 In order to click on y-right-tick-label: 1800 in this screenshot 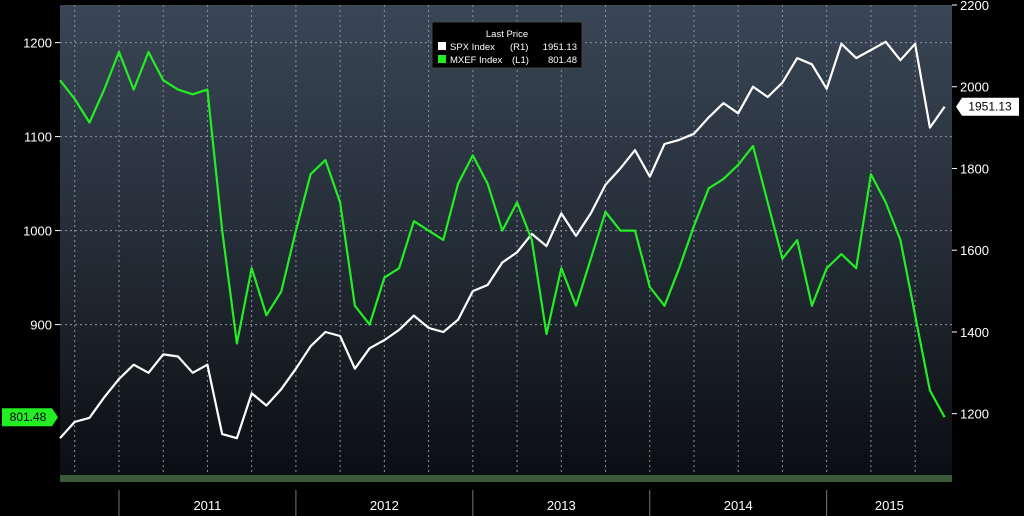, I will do `click(974, 168)`.